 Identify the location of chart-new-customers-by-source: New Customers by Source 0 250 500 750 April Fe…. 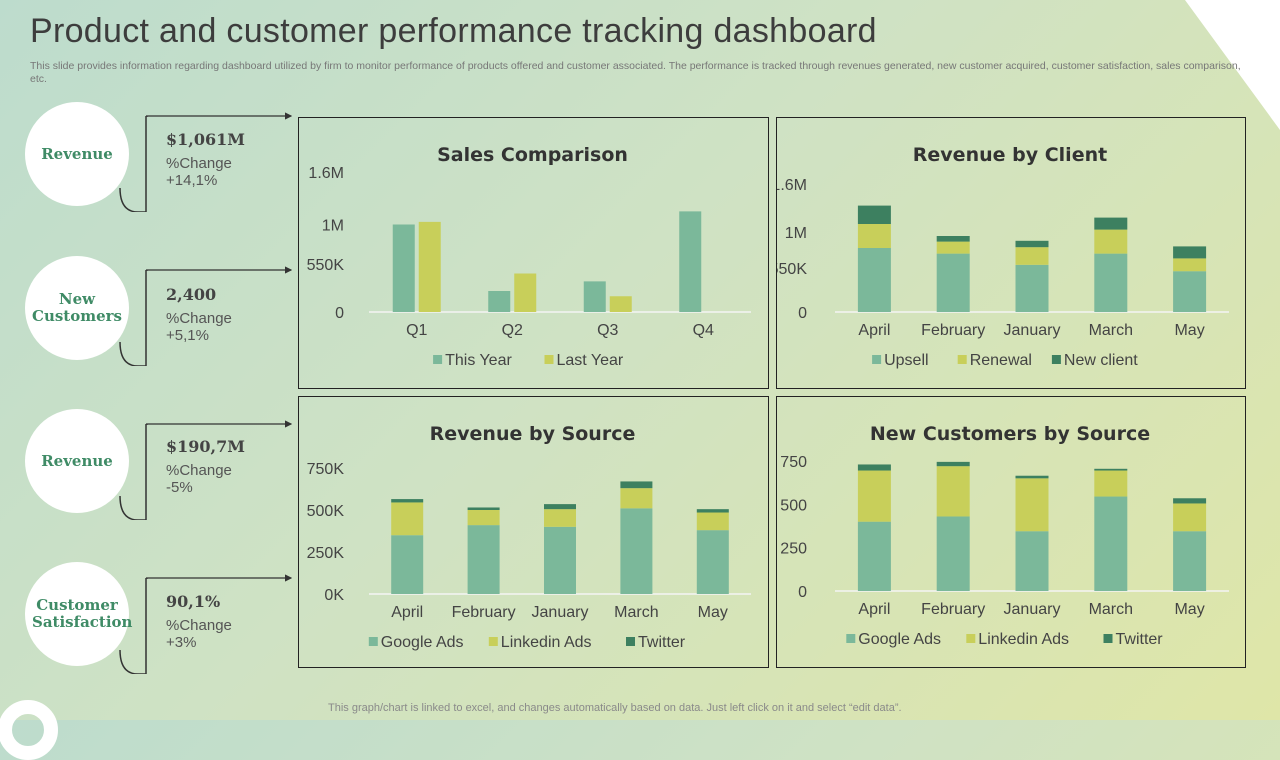
(1011, 532).